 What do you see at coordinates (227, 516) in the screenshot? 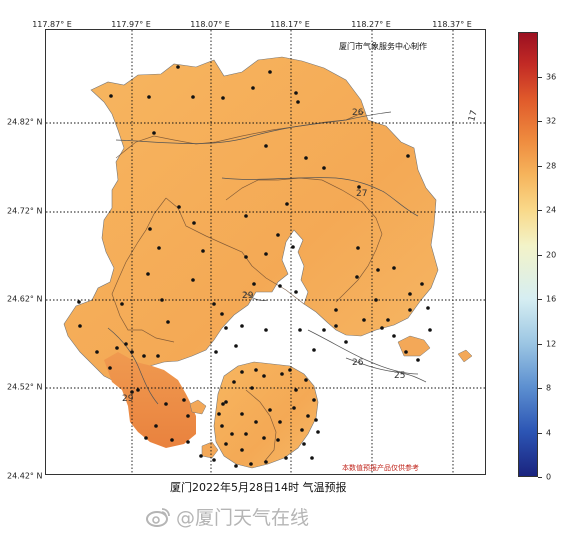
I see `watermark: @厦门天气在线` at bounding box center [227, 516].